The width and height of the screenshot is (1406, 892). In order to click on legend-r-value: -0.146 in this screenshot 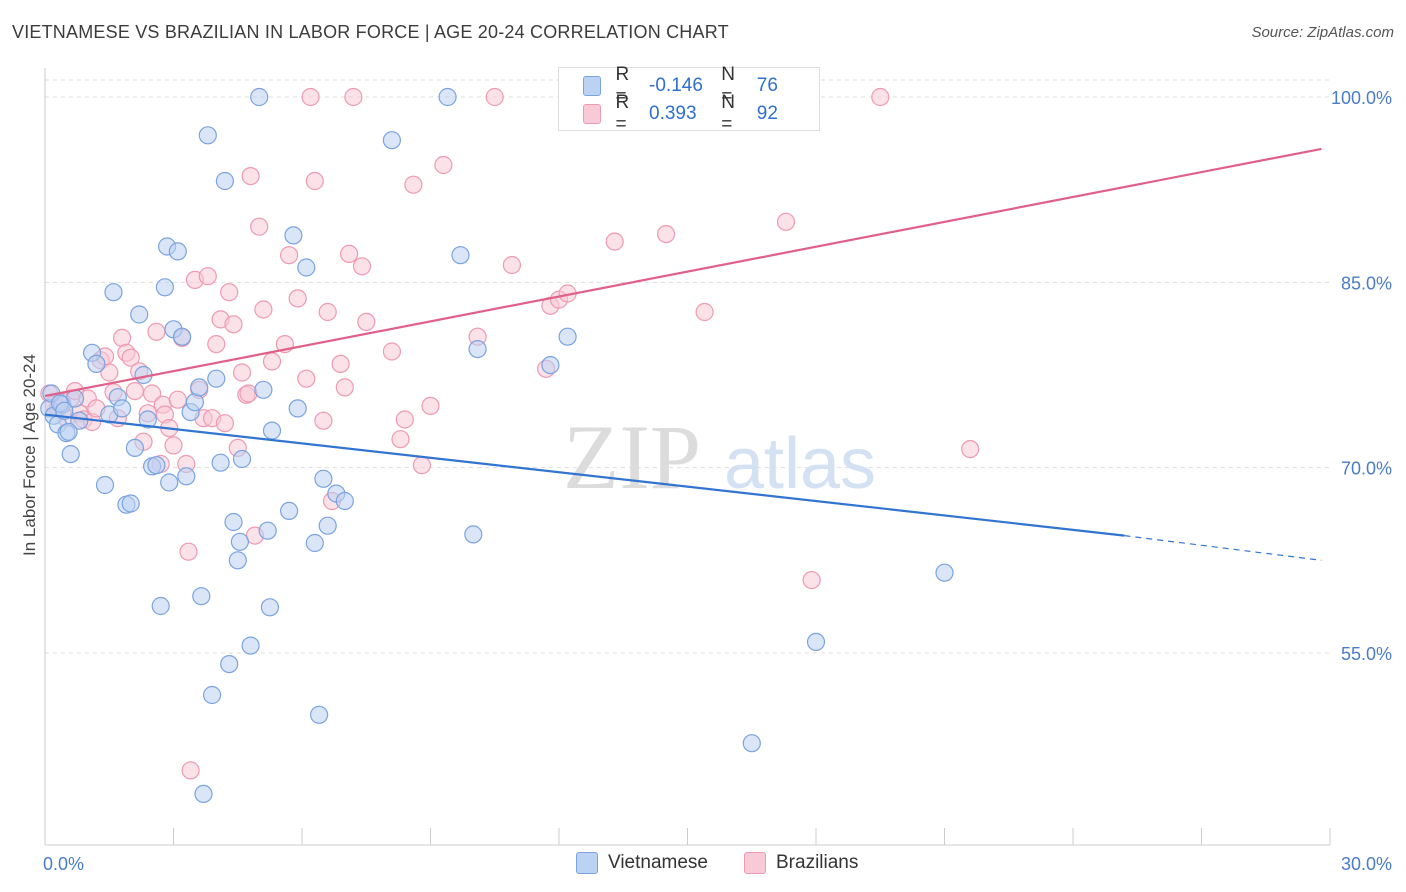, I will do `click(676, 85)`.